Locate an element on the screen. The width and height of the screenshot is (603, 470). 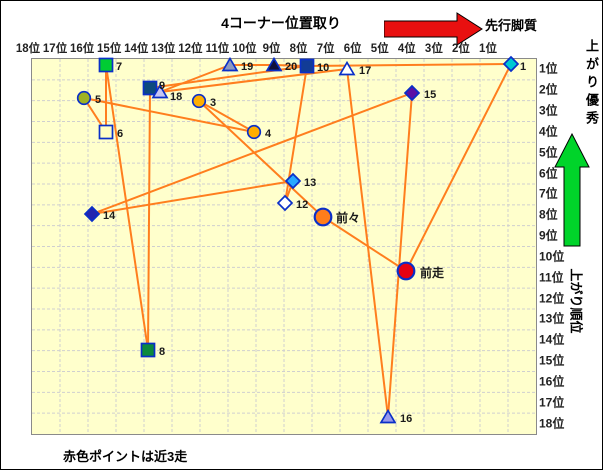
point-label-3: 3 is located at coordinates (213, 103).